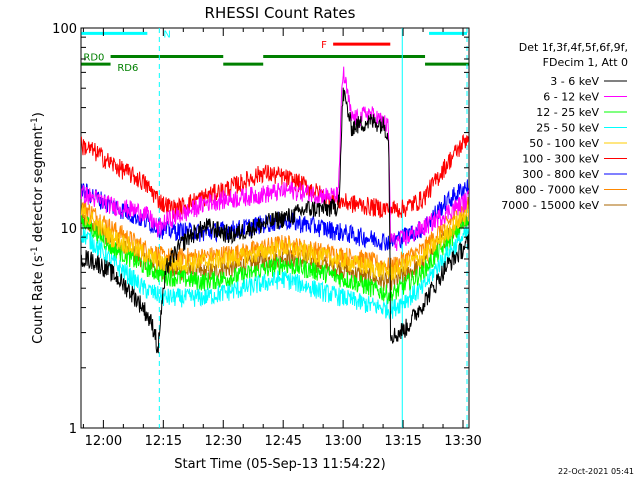  I want to click on x-tick-label: 13:30, so click(462, 441).